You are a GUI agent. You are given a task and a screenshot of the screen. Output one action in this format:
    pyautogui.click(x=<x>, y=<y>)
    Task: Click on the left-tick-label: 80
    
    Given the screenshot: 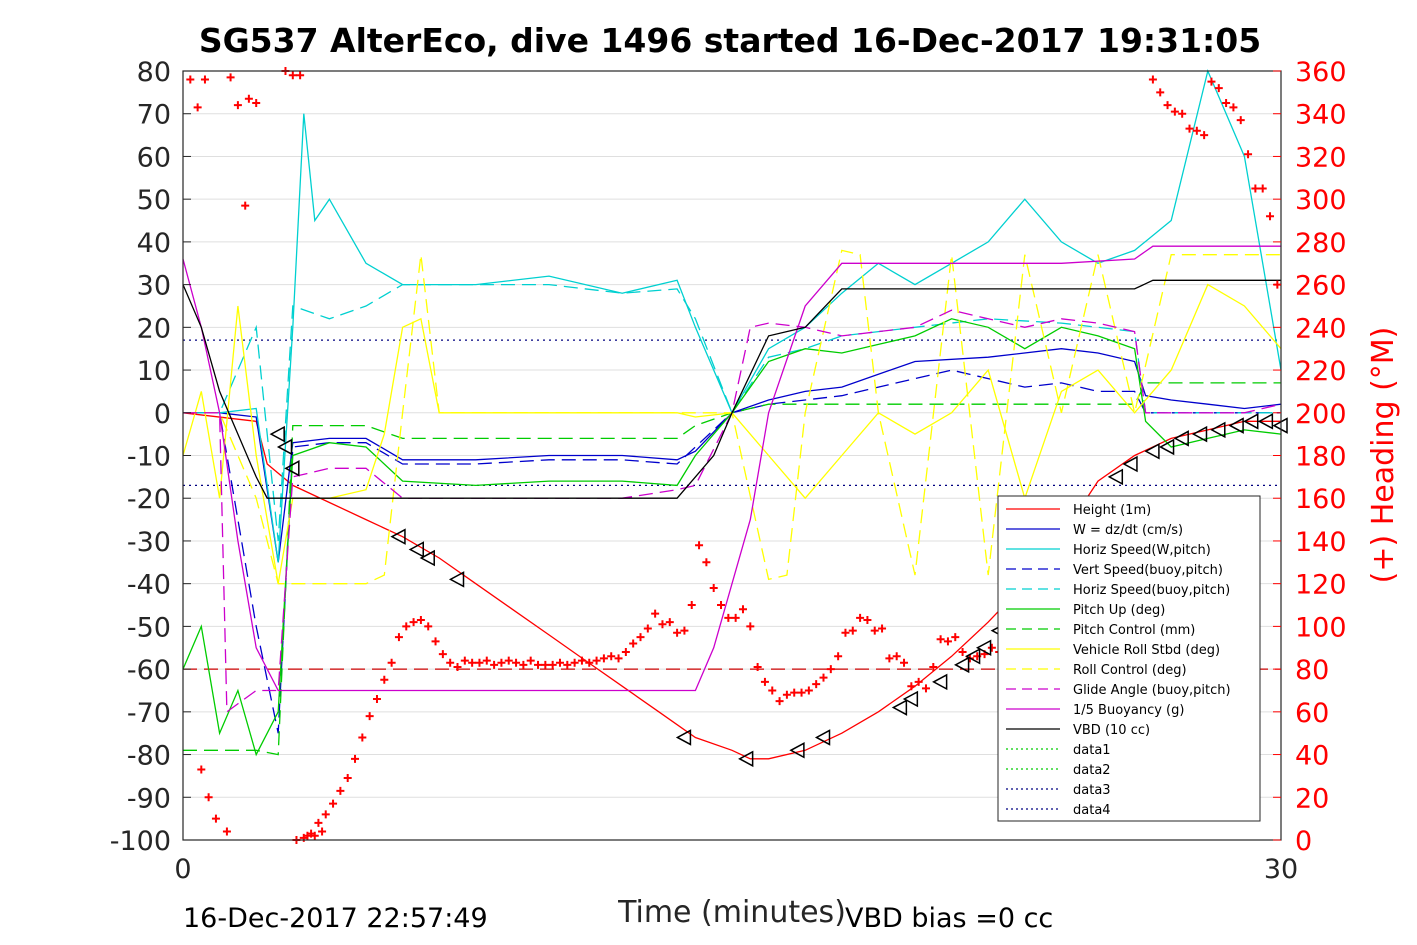 What is the action you would take?
    pyautogui.click(x=154, y=72)
    